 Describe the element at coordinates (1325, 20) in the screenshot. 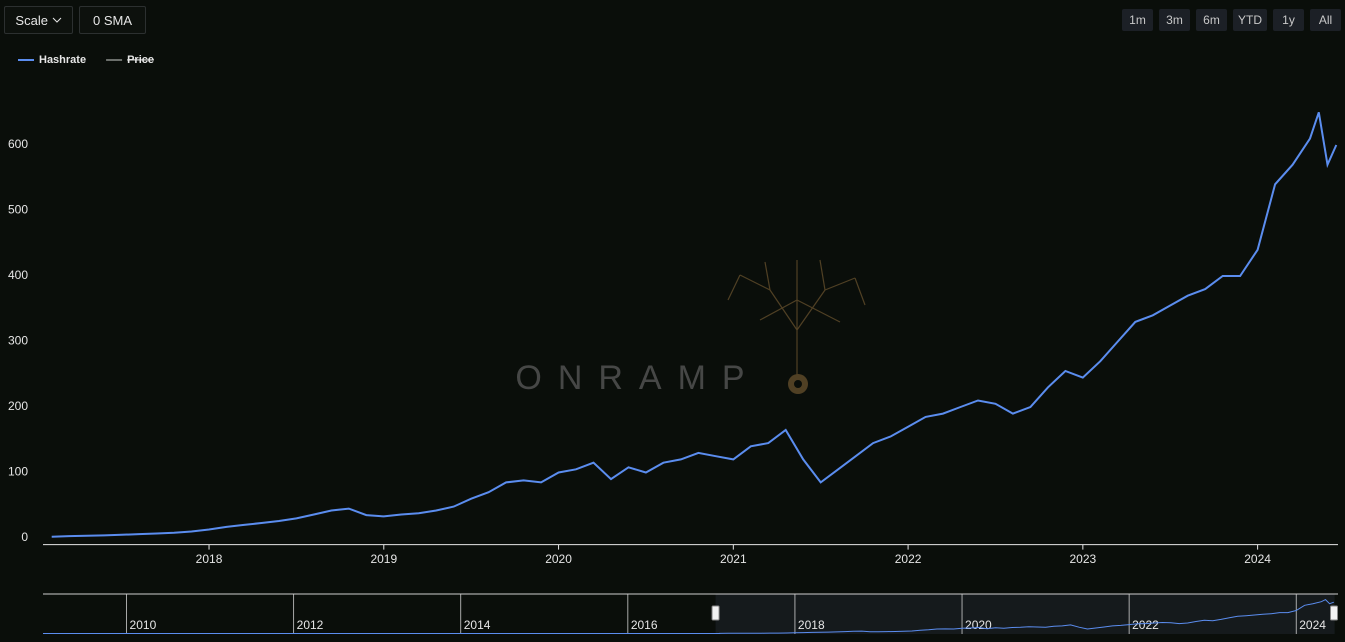

I see `range-button: All` at that location.